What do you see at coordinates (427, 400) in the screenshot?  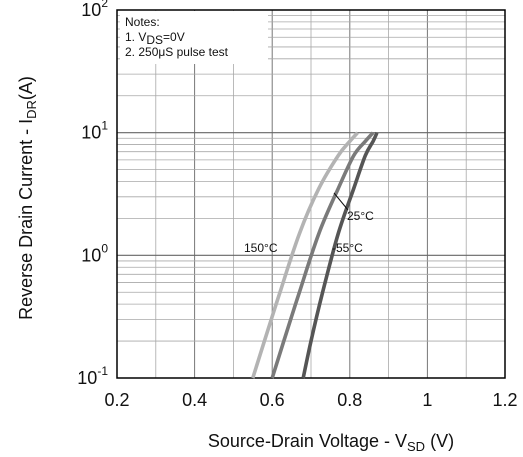 I see `x-tick-label: 1` at bounding box center [427, 400].